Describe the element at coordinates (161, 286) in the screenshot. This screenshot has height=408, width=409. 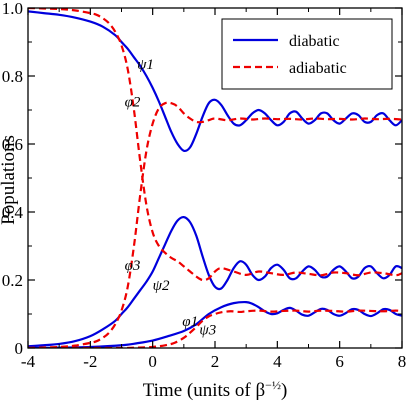
I see `curve-label: ψ2` at that location.